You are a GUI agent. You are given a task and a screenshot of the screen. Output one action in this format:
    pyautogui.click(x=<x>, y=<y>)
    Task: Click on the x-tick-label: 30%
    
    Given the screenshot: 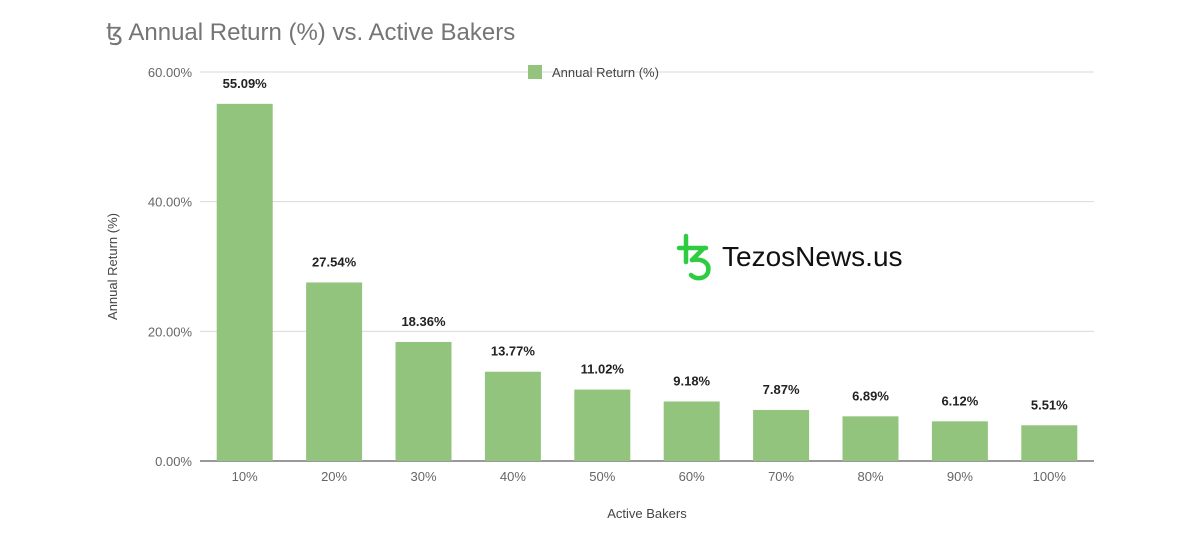 What is the action you would take?
    pyautogui.click(x=423, y=476)
    